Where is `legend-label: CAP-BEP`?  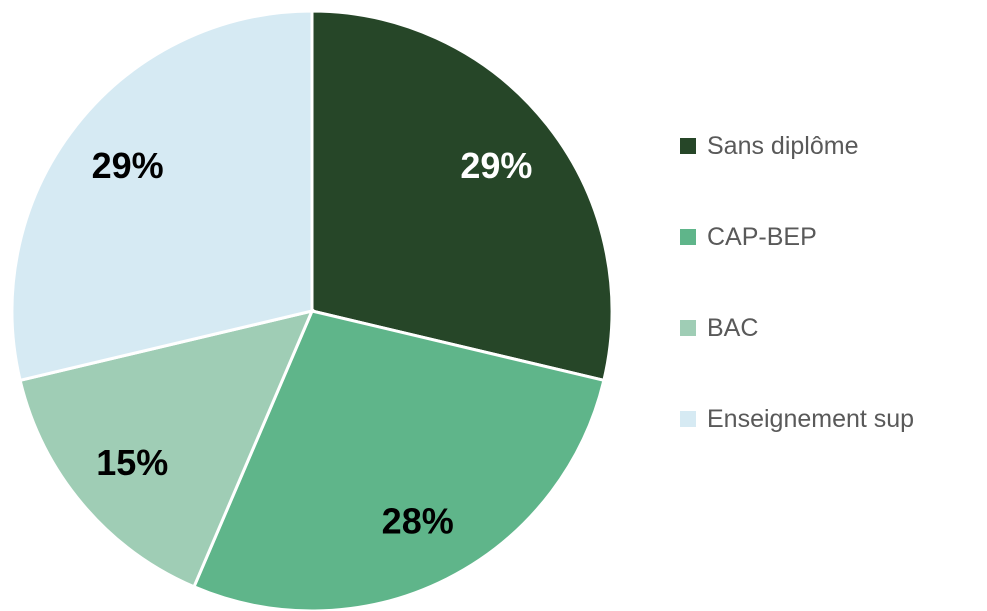
legend-label: CAP-BEP is located at coordinates (762, 237).